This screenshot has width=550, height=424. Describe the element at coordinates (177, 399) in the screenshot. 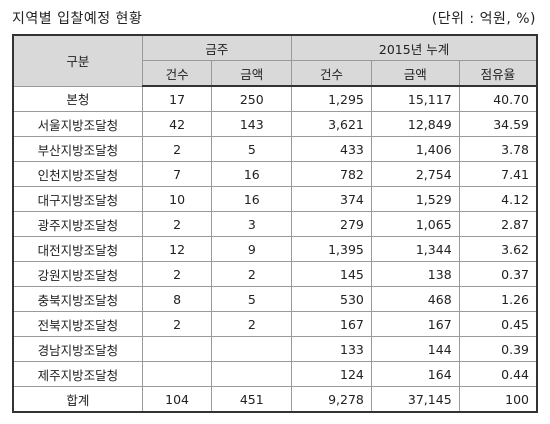

I see `cell-week-count: 104` at that location.